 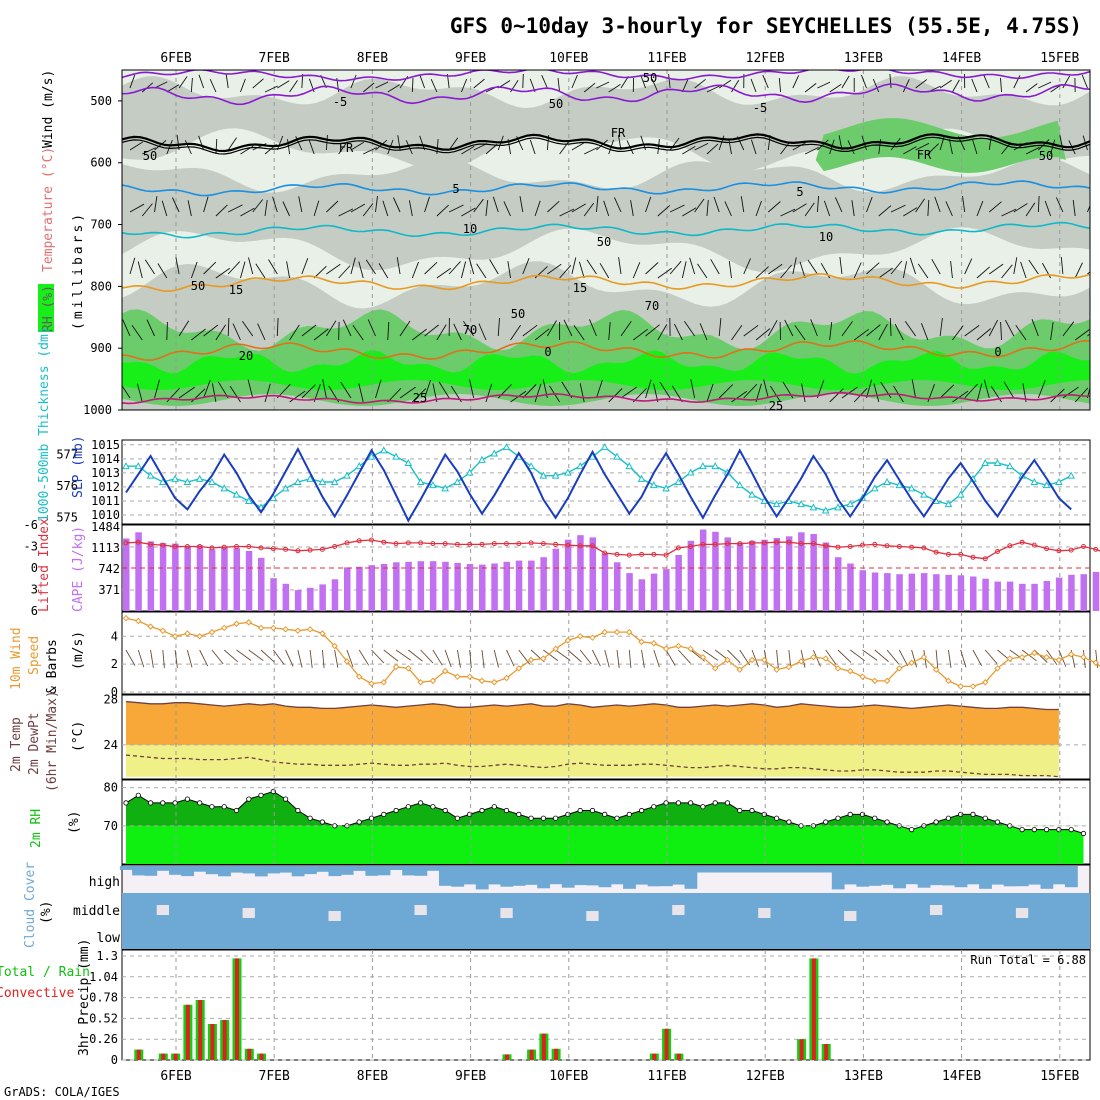 I want to click on thickness-label: 1000-500mb Thickness (dm), so click(x=44, y=424).